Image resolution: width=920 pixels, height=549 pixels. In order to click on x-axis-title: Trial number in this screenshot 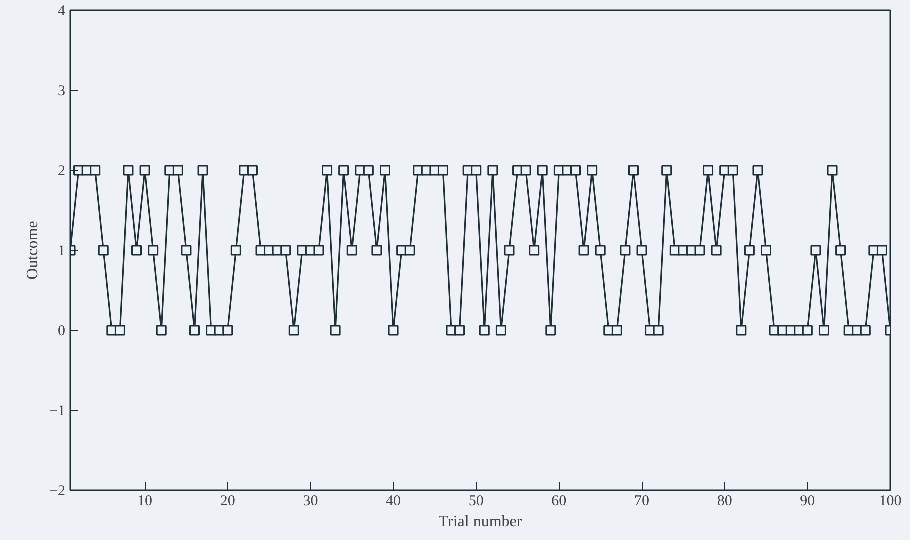, I will do `click(480, 522)`.